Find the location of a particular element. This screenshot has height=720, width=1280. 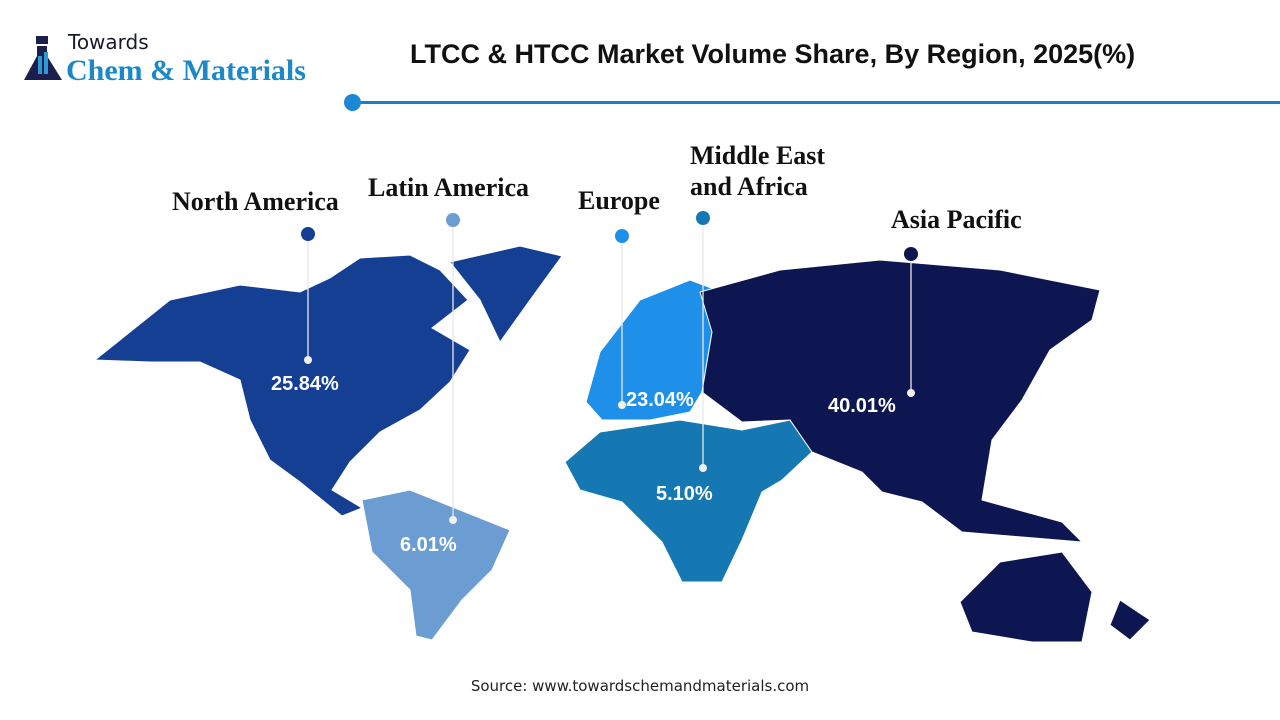

marker-dot-europe is located at coordinates (622, 236).